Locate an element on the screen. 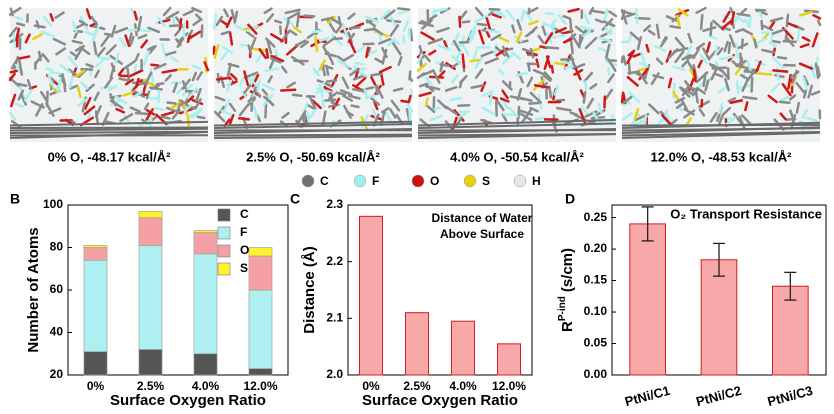  chart-title: O₂ Transport Resistance is located at coordinates (746, 213).